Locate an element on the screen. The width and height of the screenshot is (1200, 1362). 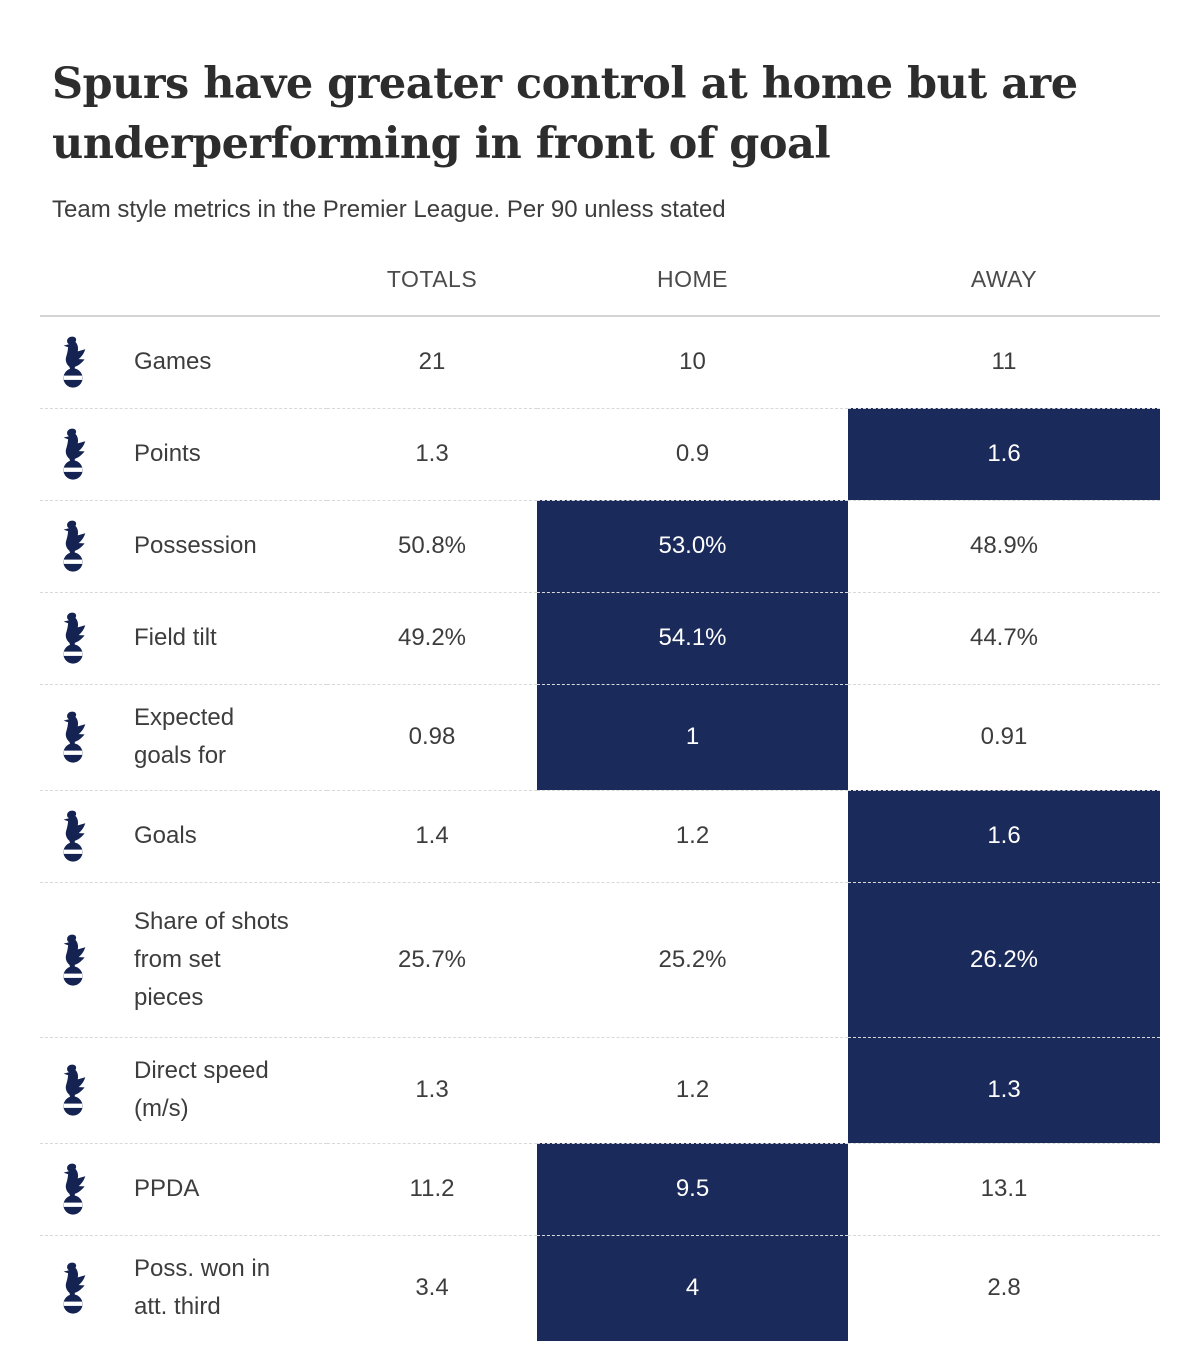
metric-label: Poss. won in att. third is located at coordinates (202, 1288).